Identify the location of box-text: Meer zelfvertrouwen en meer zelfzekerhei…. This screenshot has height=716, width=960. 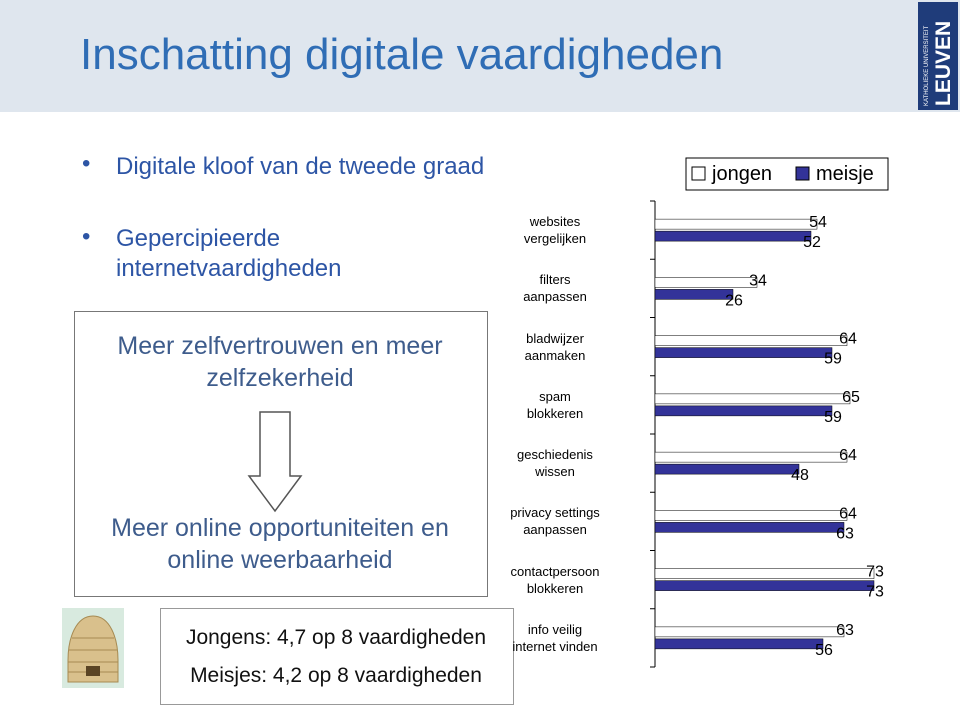
(280, 362).